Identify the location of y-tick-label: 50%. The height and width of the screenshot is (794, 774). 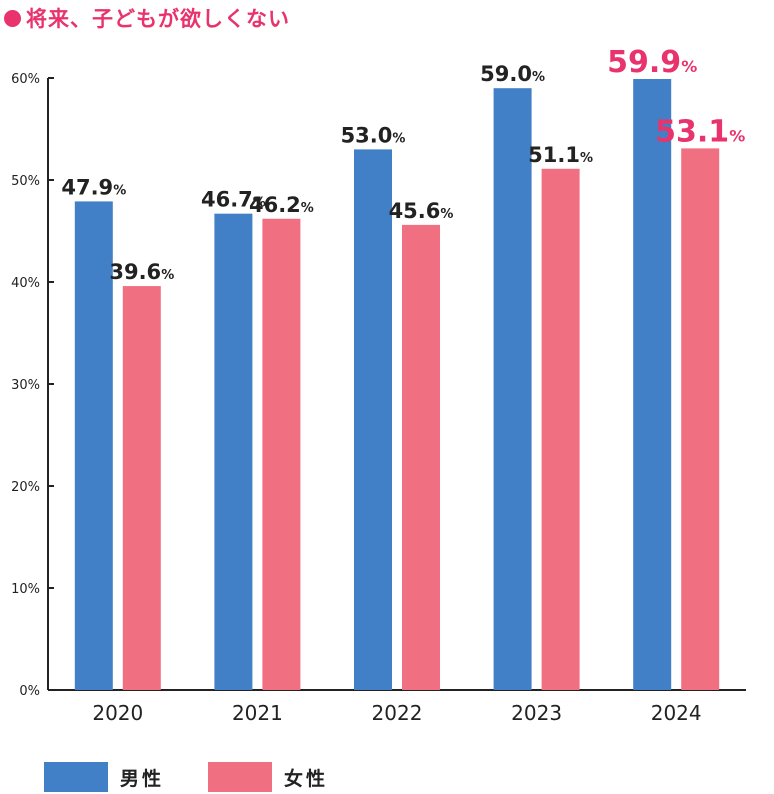
(25, 181).